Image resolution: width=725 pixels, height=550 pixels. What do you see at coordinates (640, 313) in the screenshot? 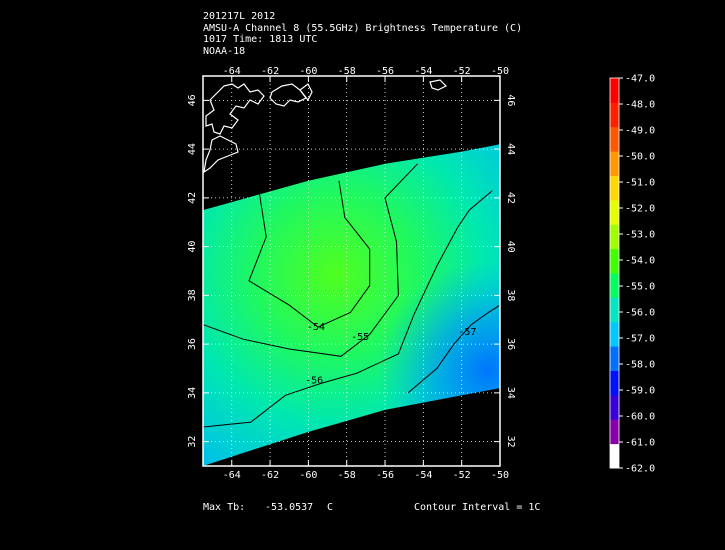
I see `colorbar-tick-label: -56.0` at bounding box center [640, 313].